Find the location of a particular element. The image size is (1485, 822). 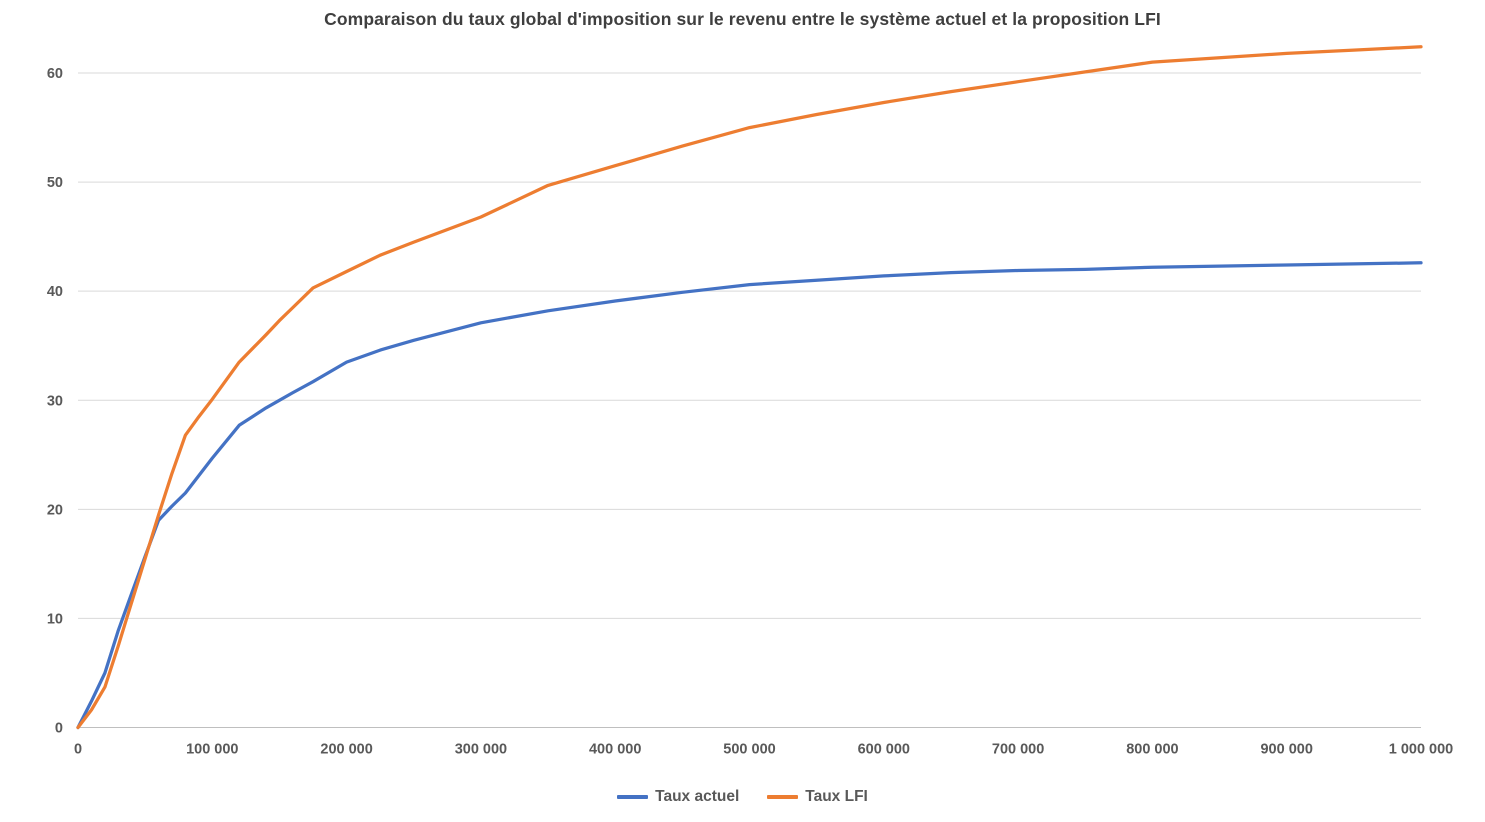

y-tick-label: 60 is located at coordinates (55, 74).